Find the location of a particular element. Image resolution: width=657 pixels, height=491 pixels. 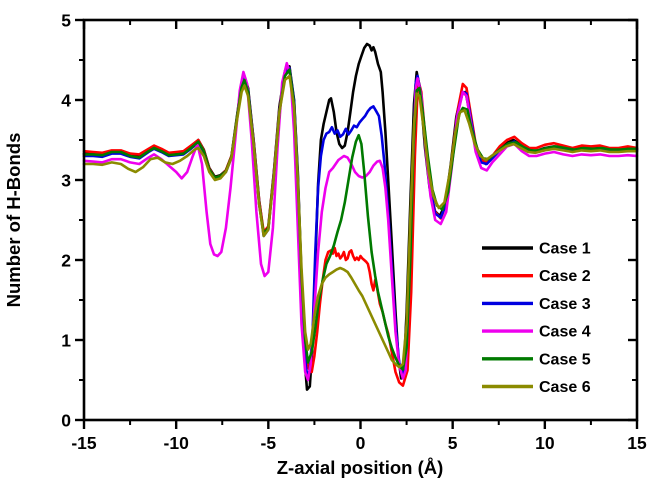

legend-item-case-6: Case 6 is located at coordinates (536, 387).